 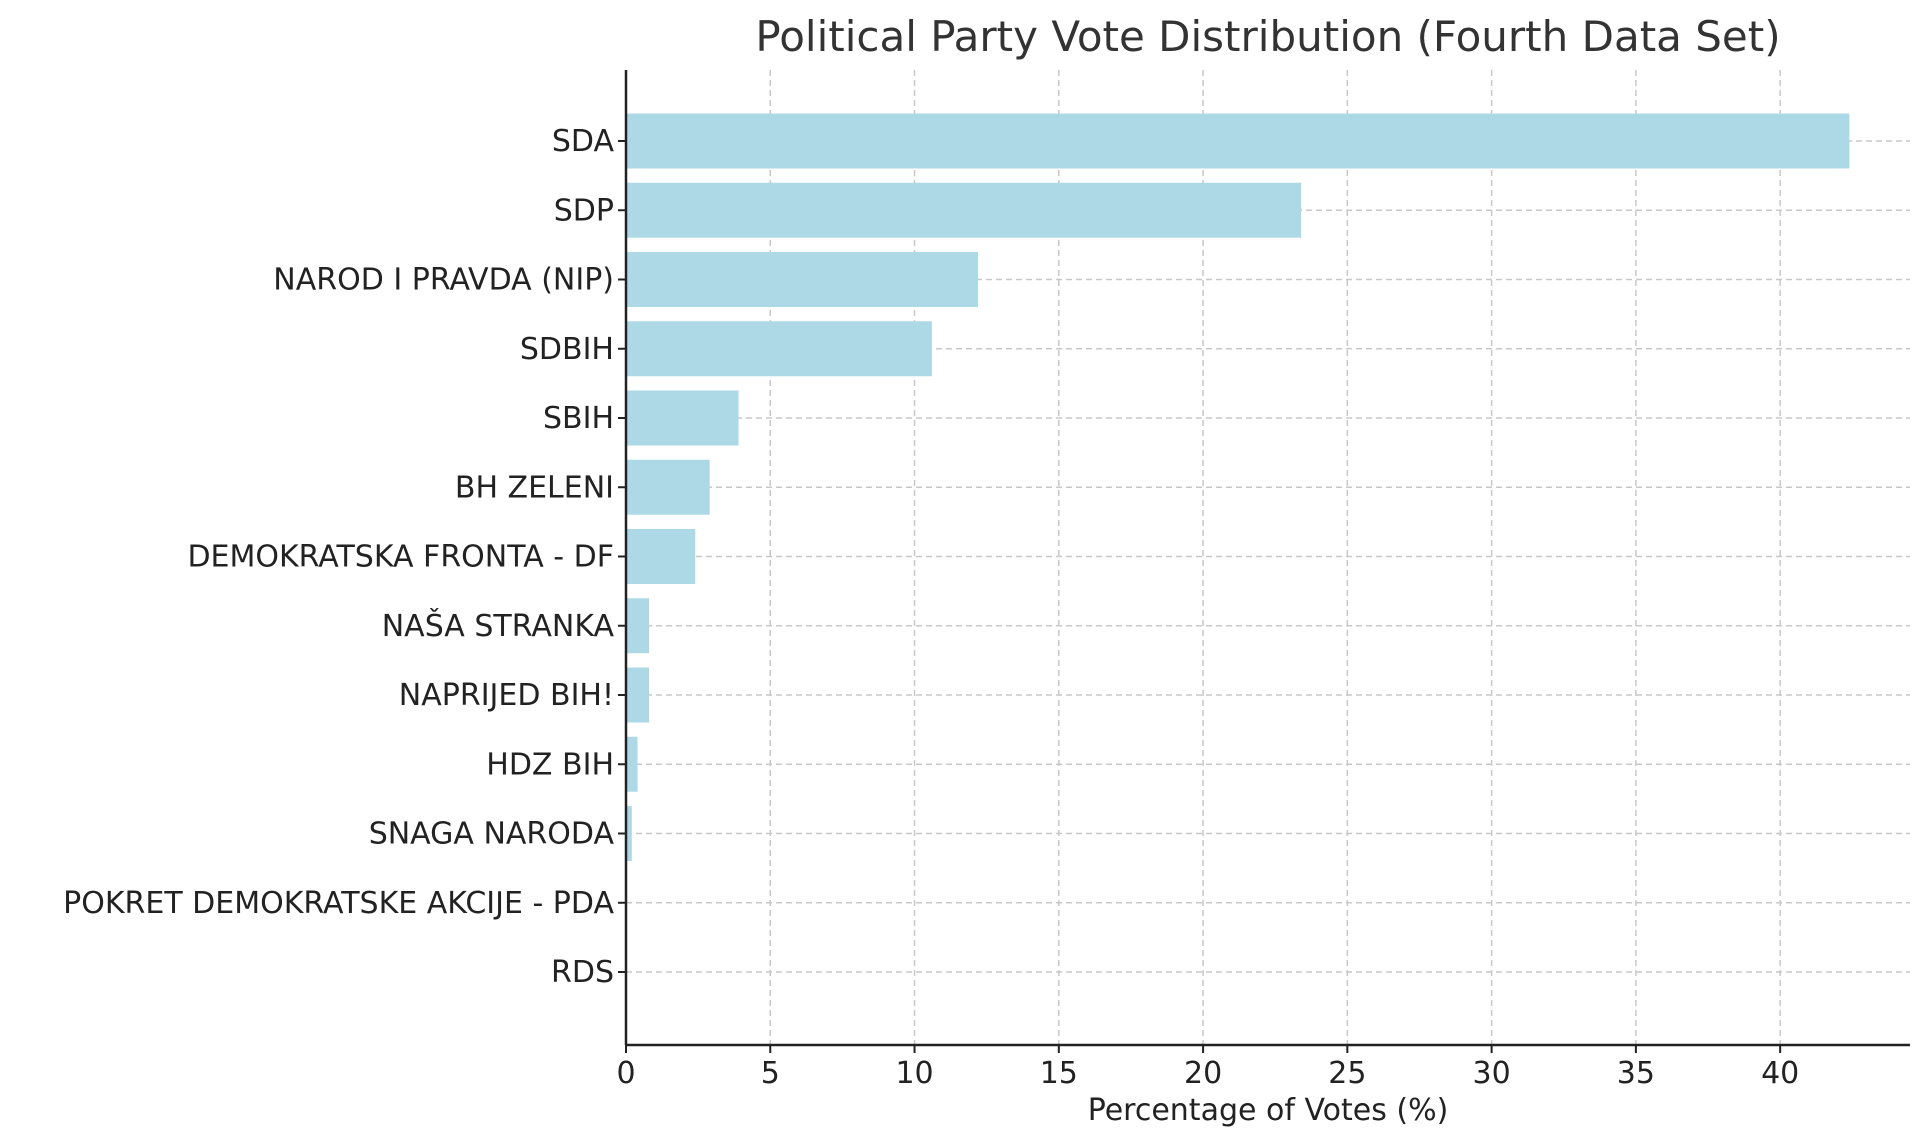 What do you see at coordinates (506, 695) in the screenshot?
I see `y-tick-label: NAPRIJED BIH!` at bounding box center [506, 695].